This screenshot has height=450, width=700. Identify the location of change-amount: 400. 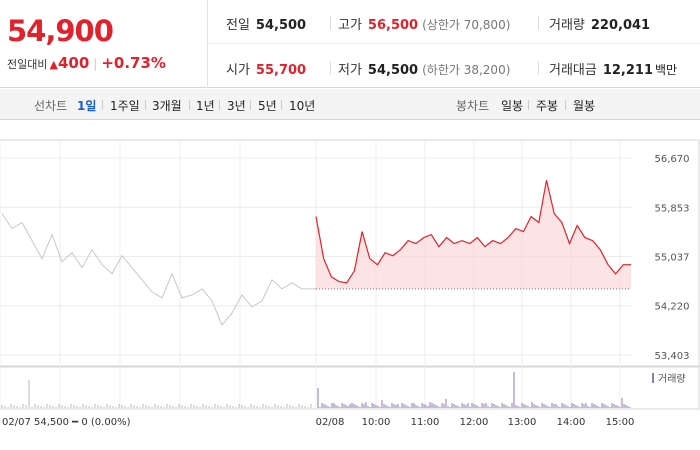
(73, 63).